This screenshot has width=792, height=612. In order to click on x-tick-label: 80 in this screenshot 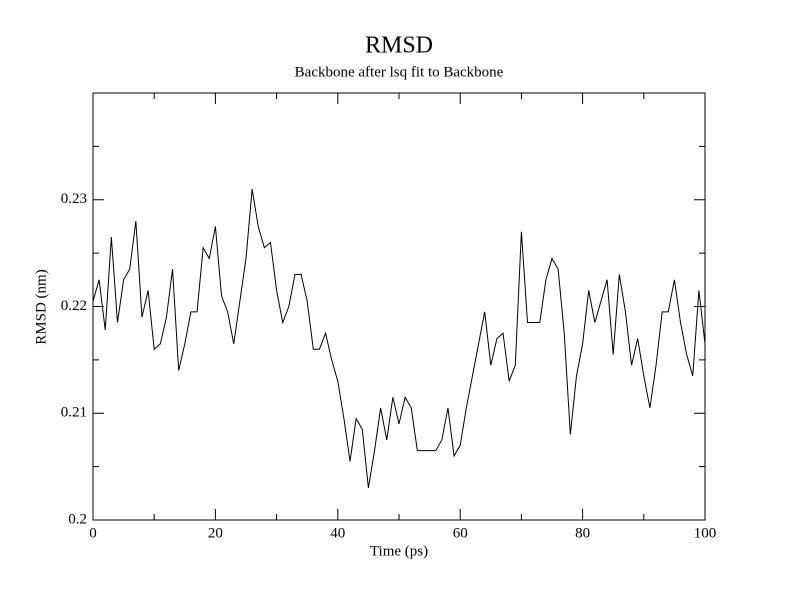, I will do `click(582, 533)`.